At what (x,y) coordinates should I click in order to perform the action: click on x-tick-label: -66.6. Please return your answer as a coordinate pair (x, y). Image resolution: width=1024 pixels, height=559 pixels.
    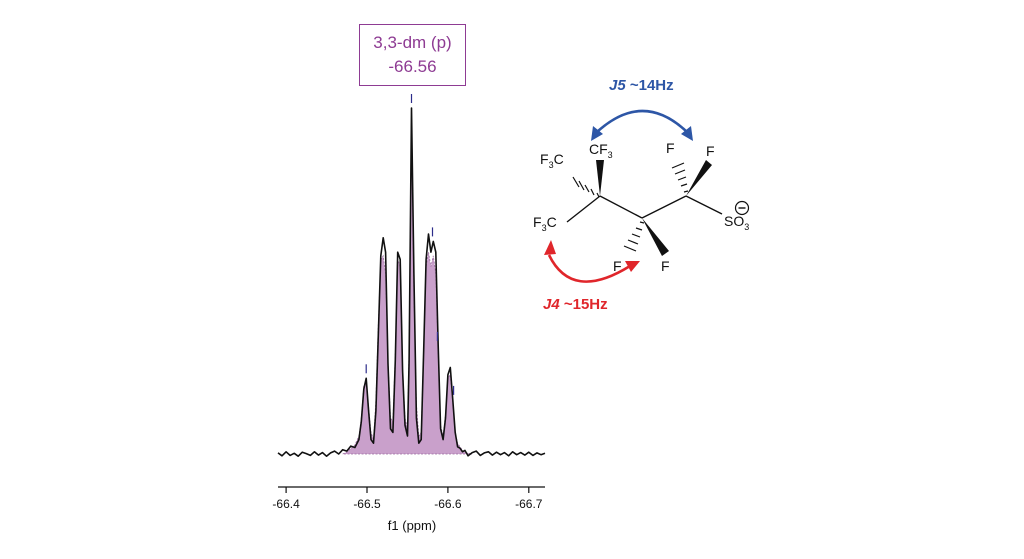
    Looking at the image, I should click on (448, 504).